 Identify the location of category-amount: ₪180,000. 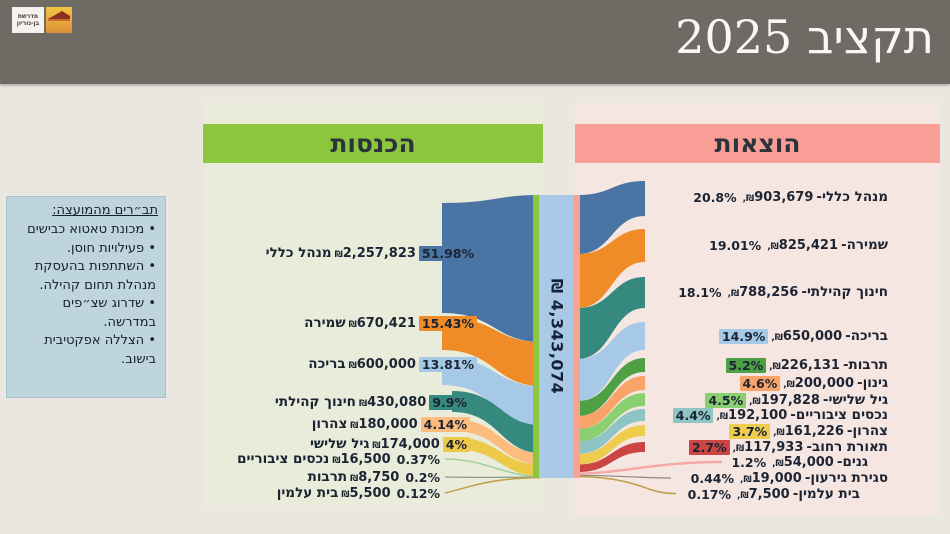
(384, 424).